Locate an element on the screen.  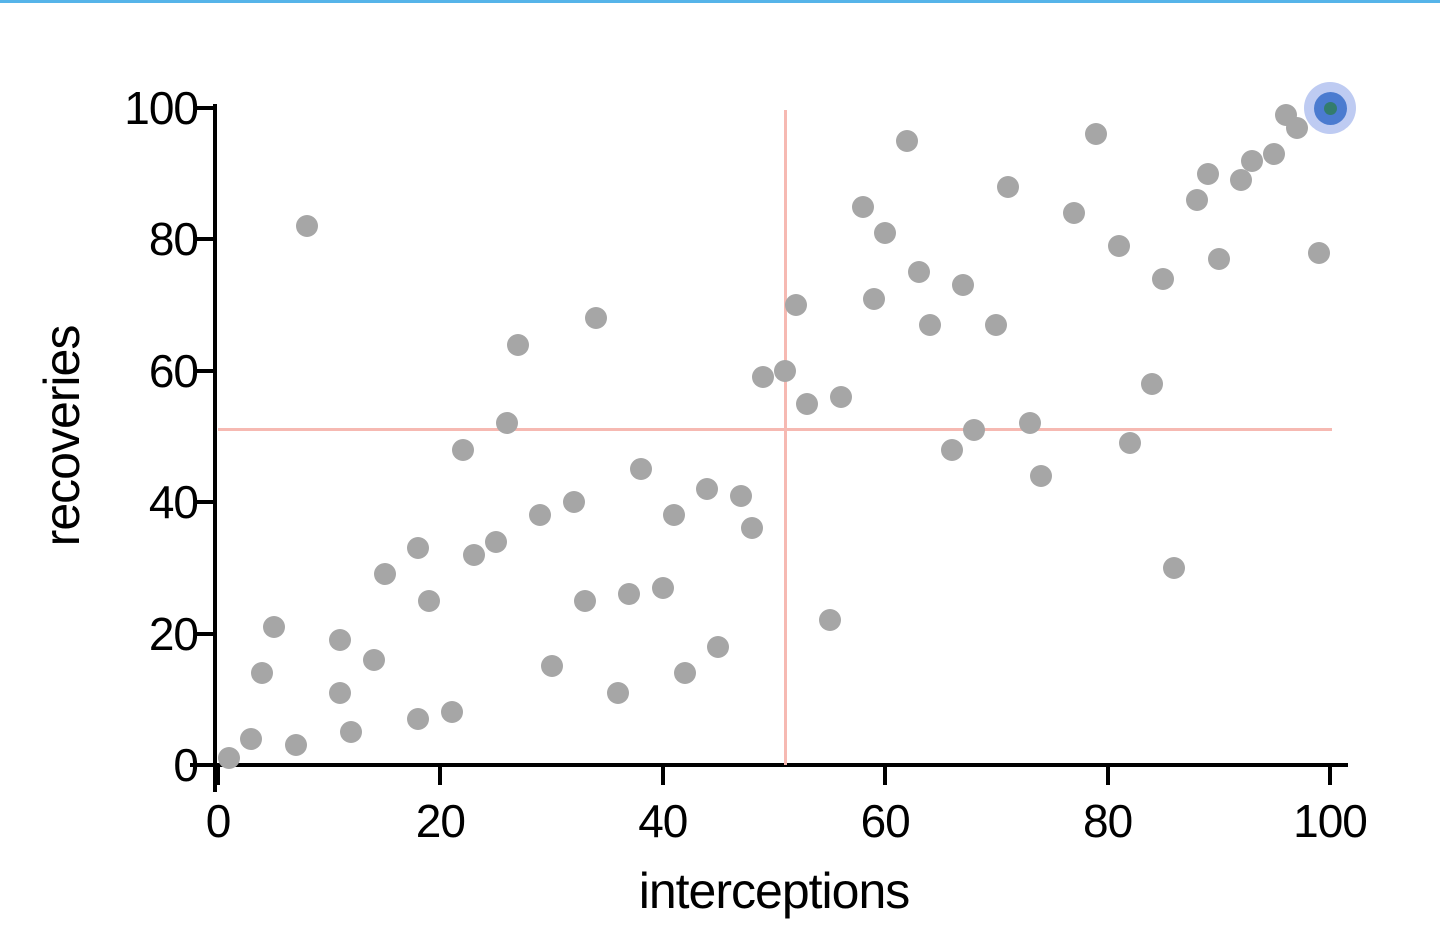
highlight-core is located at coordinates (1330, 108).